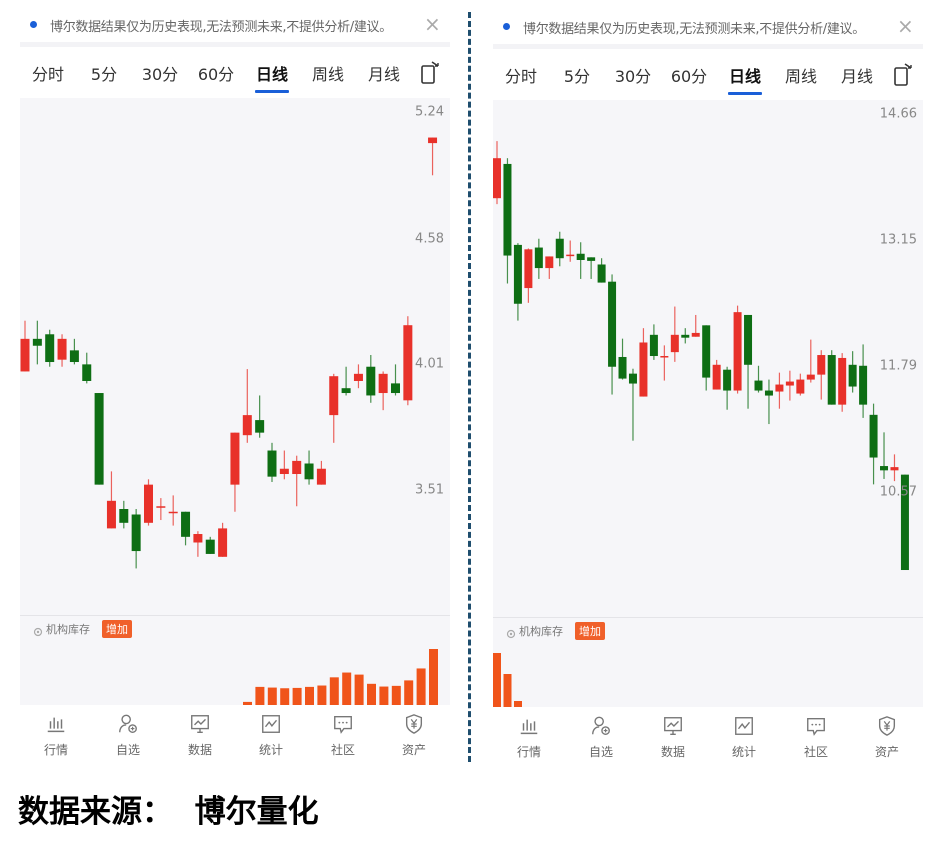 This screenshot has height=844, width=940. Describe the element at coordinates (469, 387) in the screenshot. I see `panel-divider` at that location.